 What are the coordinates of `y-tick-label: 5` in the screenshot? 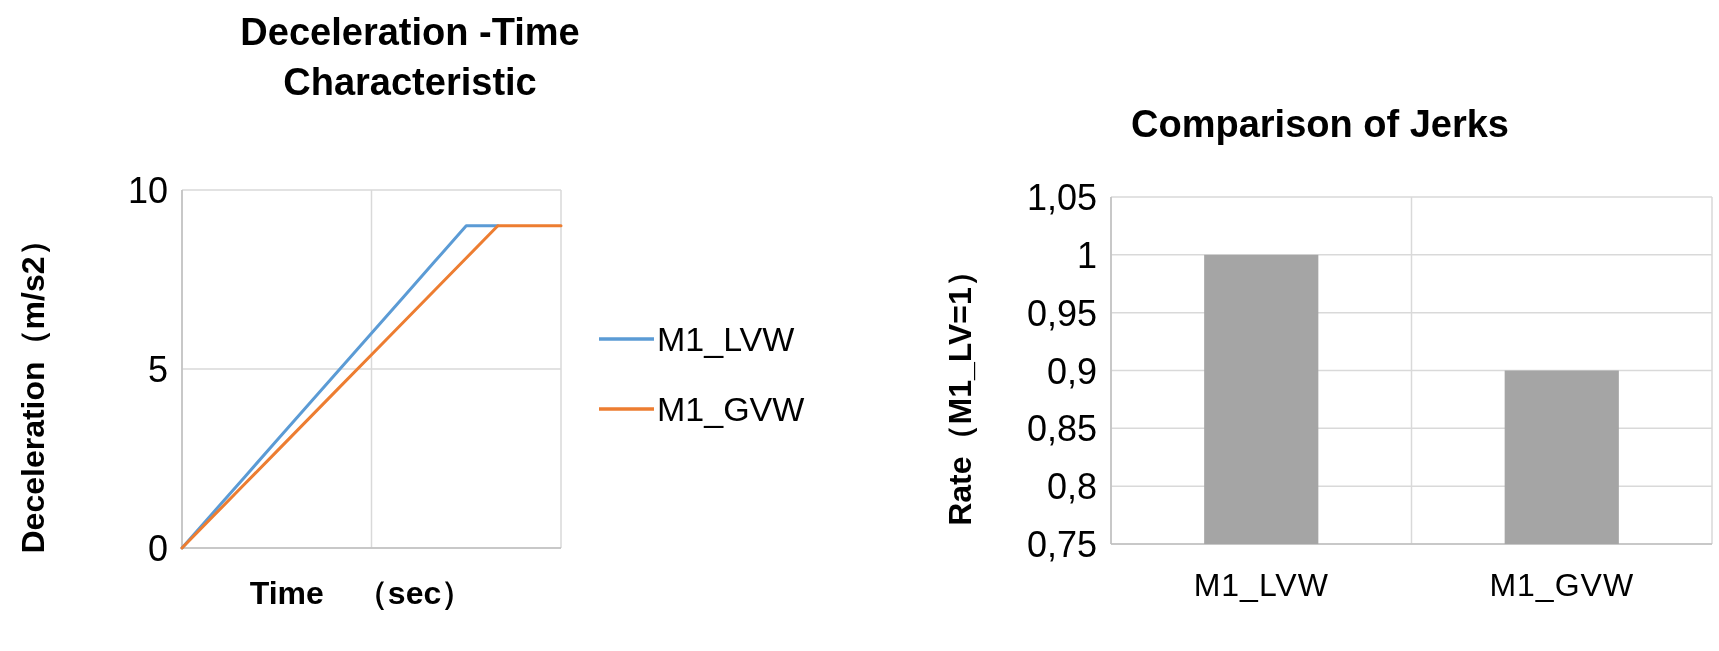 It's located at (157, 369).